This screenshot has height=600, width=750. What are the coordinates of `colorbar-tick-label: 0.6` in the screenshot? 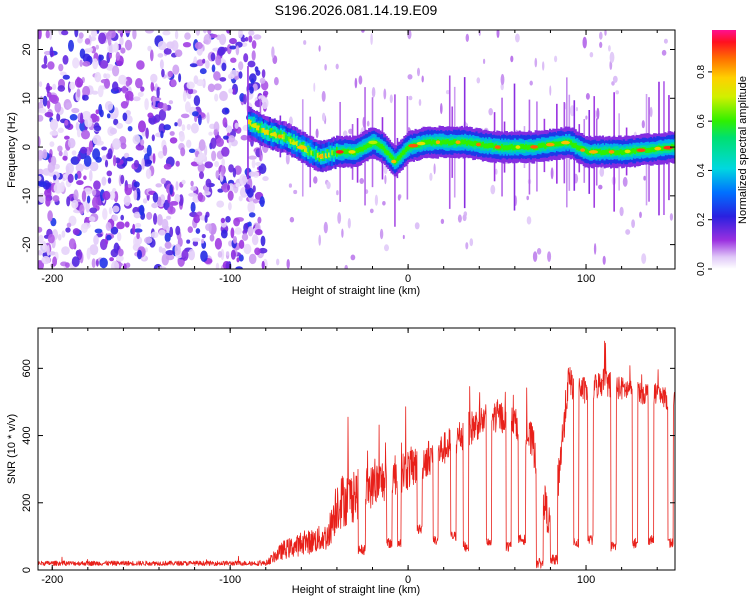 It's located at (701, 121).